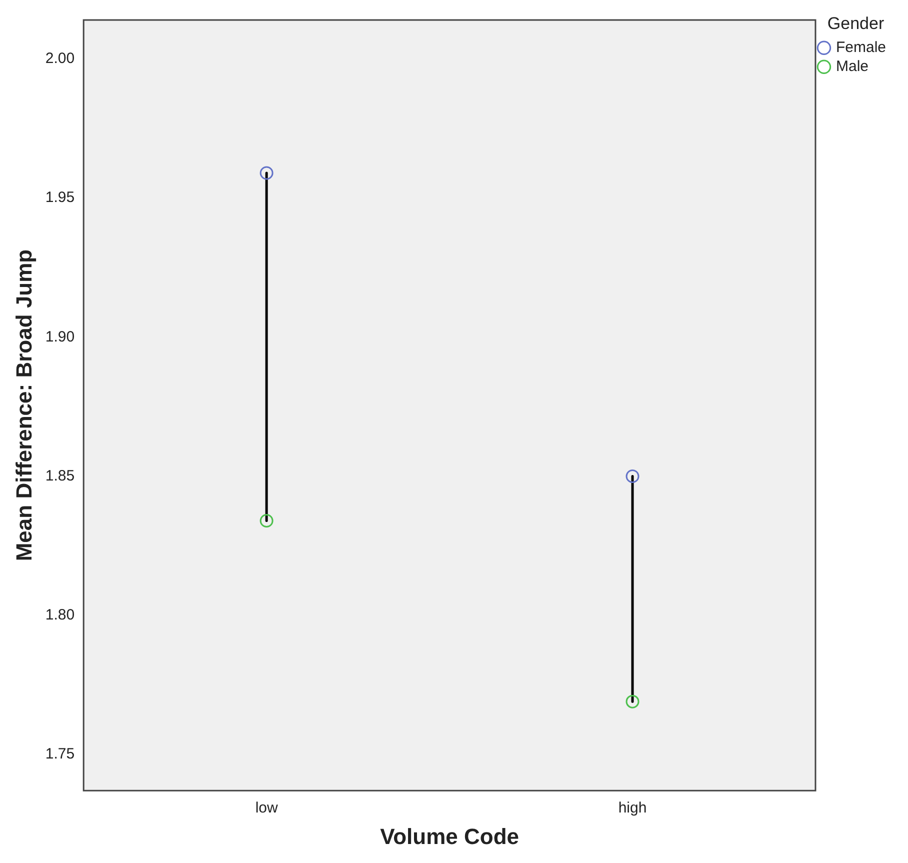  Describe the element at coordinates (861, 47) in the screenshot. I see `legend-label: Female` at that location.